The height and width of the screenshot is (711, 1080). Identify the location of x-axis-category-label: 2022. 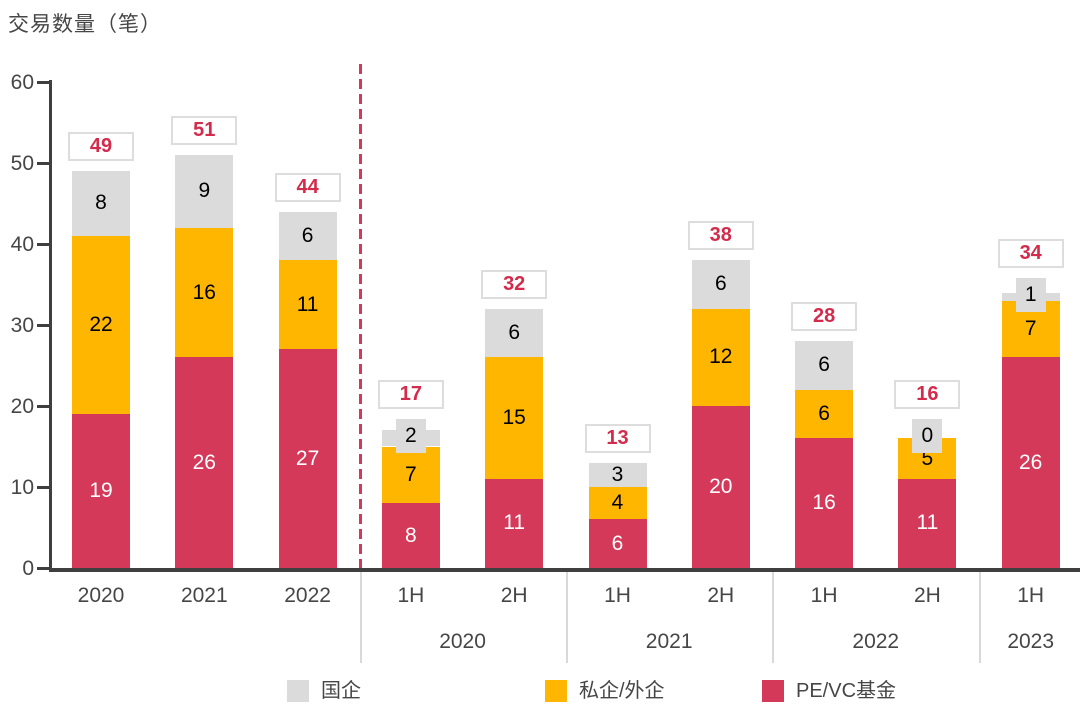
(307, 595).